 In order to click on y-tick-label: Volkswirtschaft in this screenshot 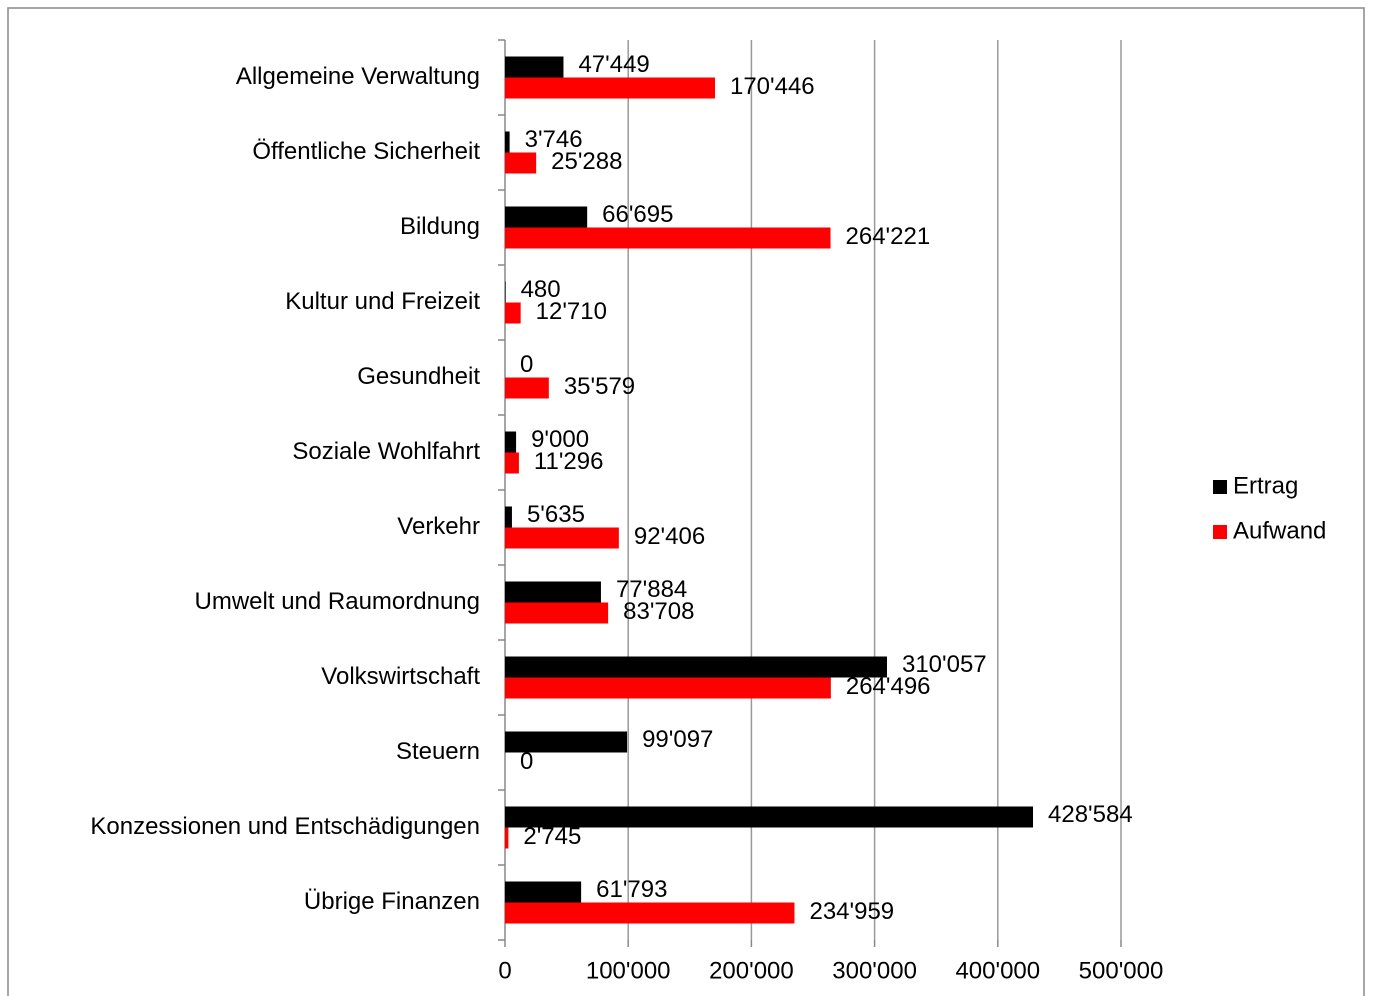, I will do `click(400, 676)`.